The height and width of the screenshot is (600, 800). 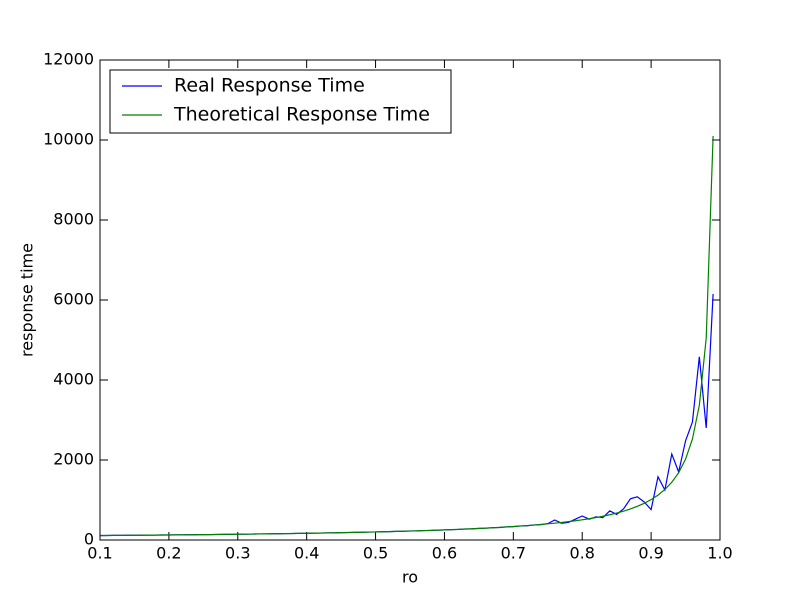 What do you see at coordinates (27, 300) in the screenshot?
I see `y-axis-label: response time` at bounding box center [27, 300].